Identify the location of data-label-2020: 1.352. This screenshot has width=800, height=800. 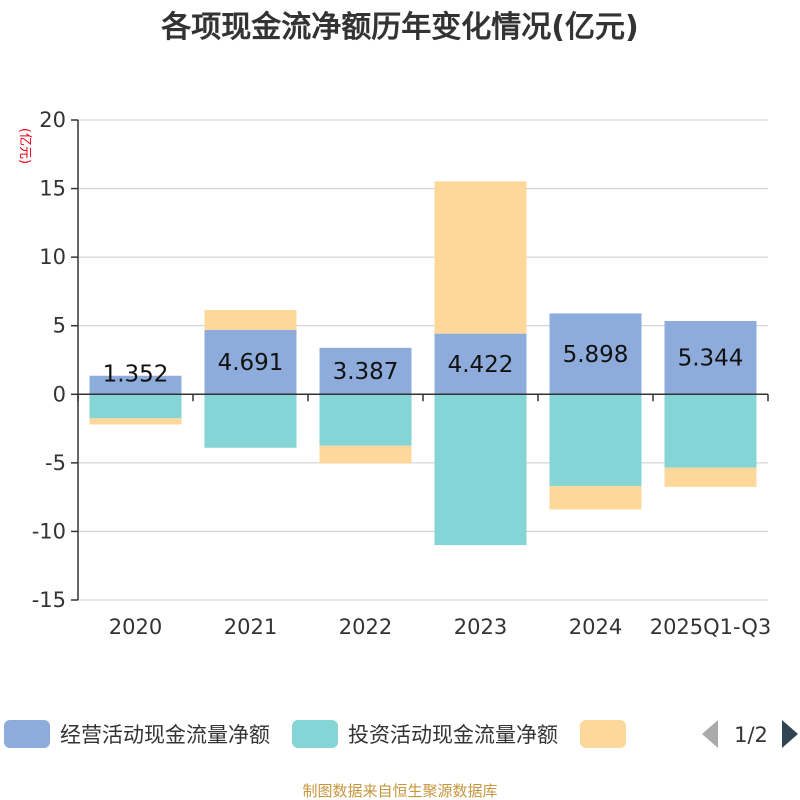
(136, 375).